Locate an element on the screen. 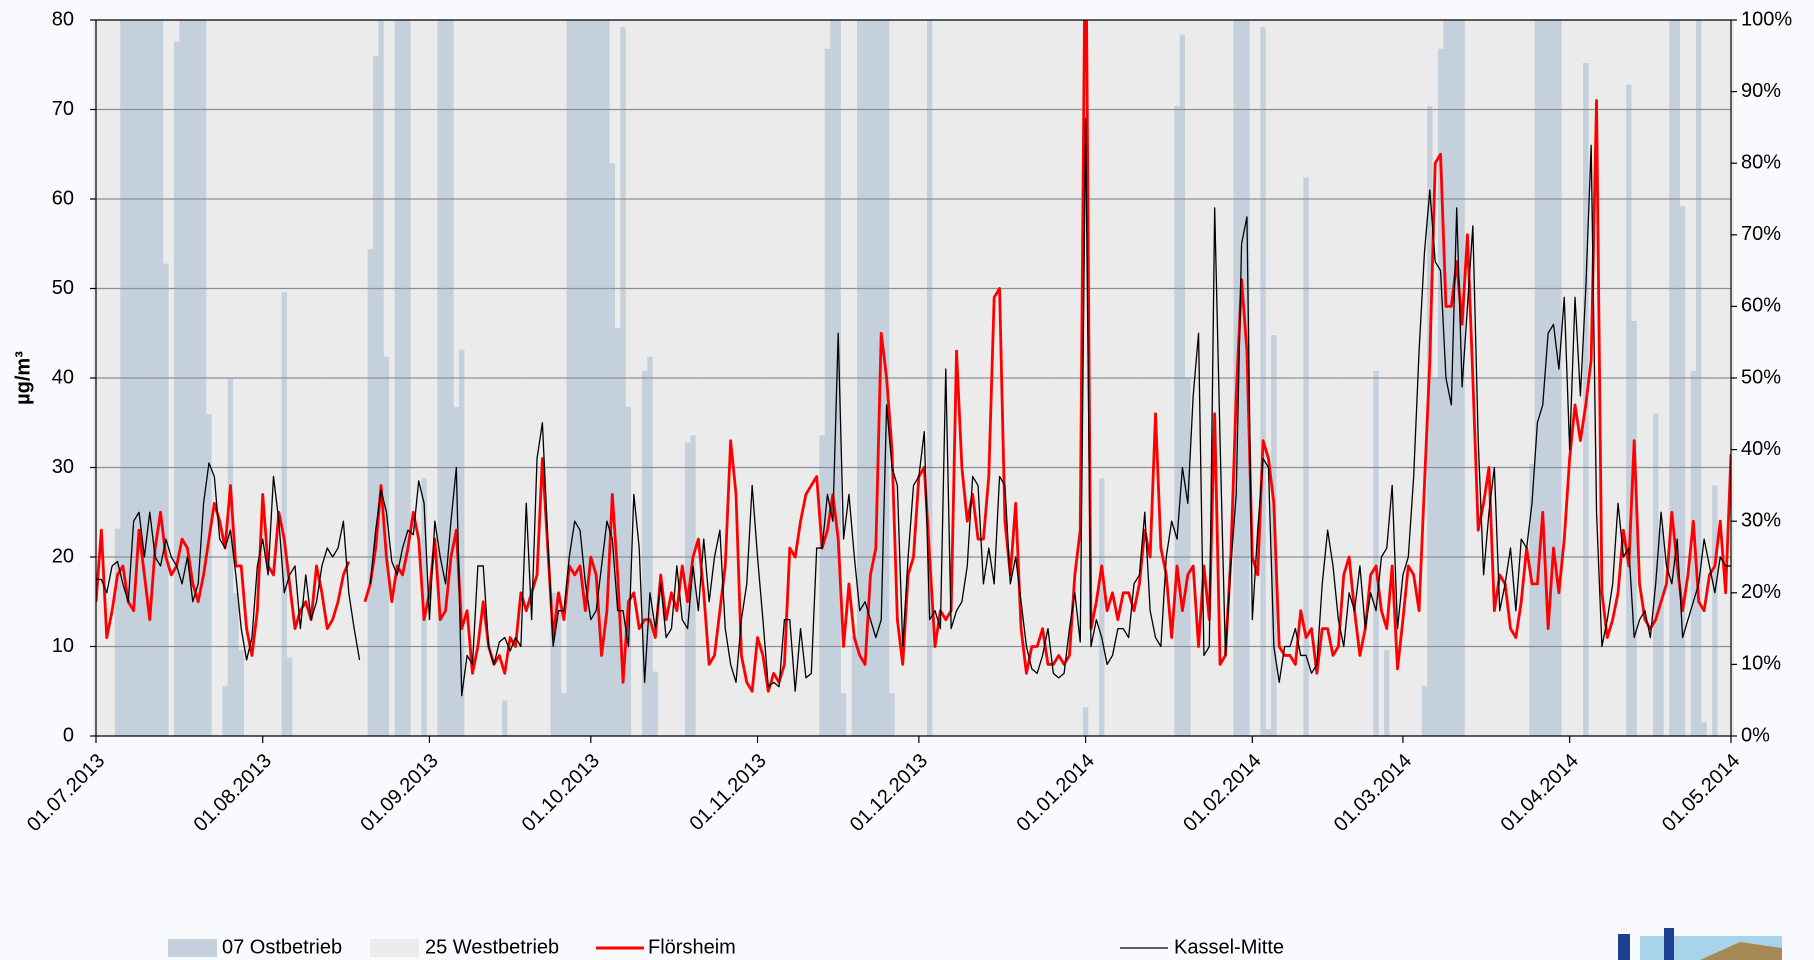  x-tick-label: 01.07.2013 is located at coordinates (66, 793).